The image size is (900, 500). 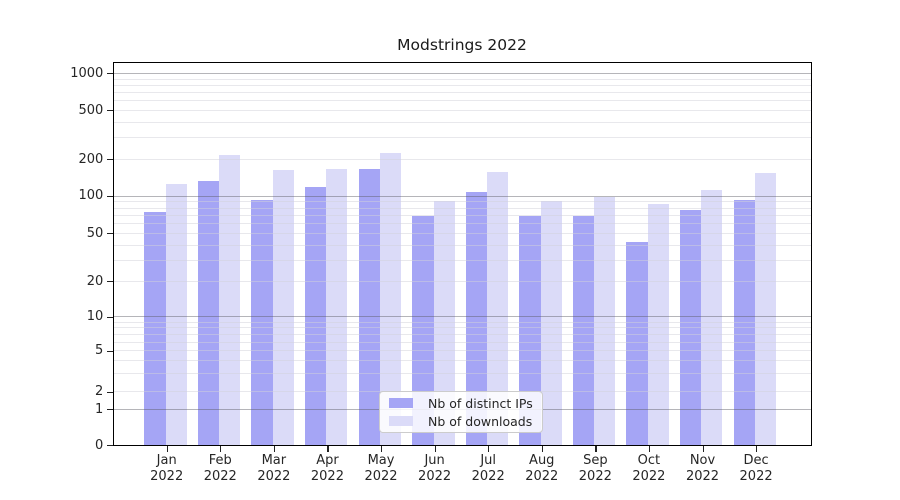 What do you see at coordinates (423, 330) in the screenshot?
I see `bar-distinct-ips-jun` at bounding box center [423, 330].